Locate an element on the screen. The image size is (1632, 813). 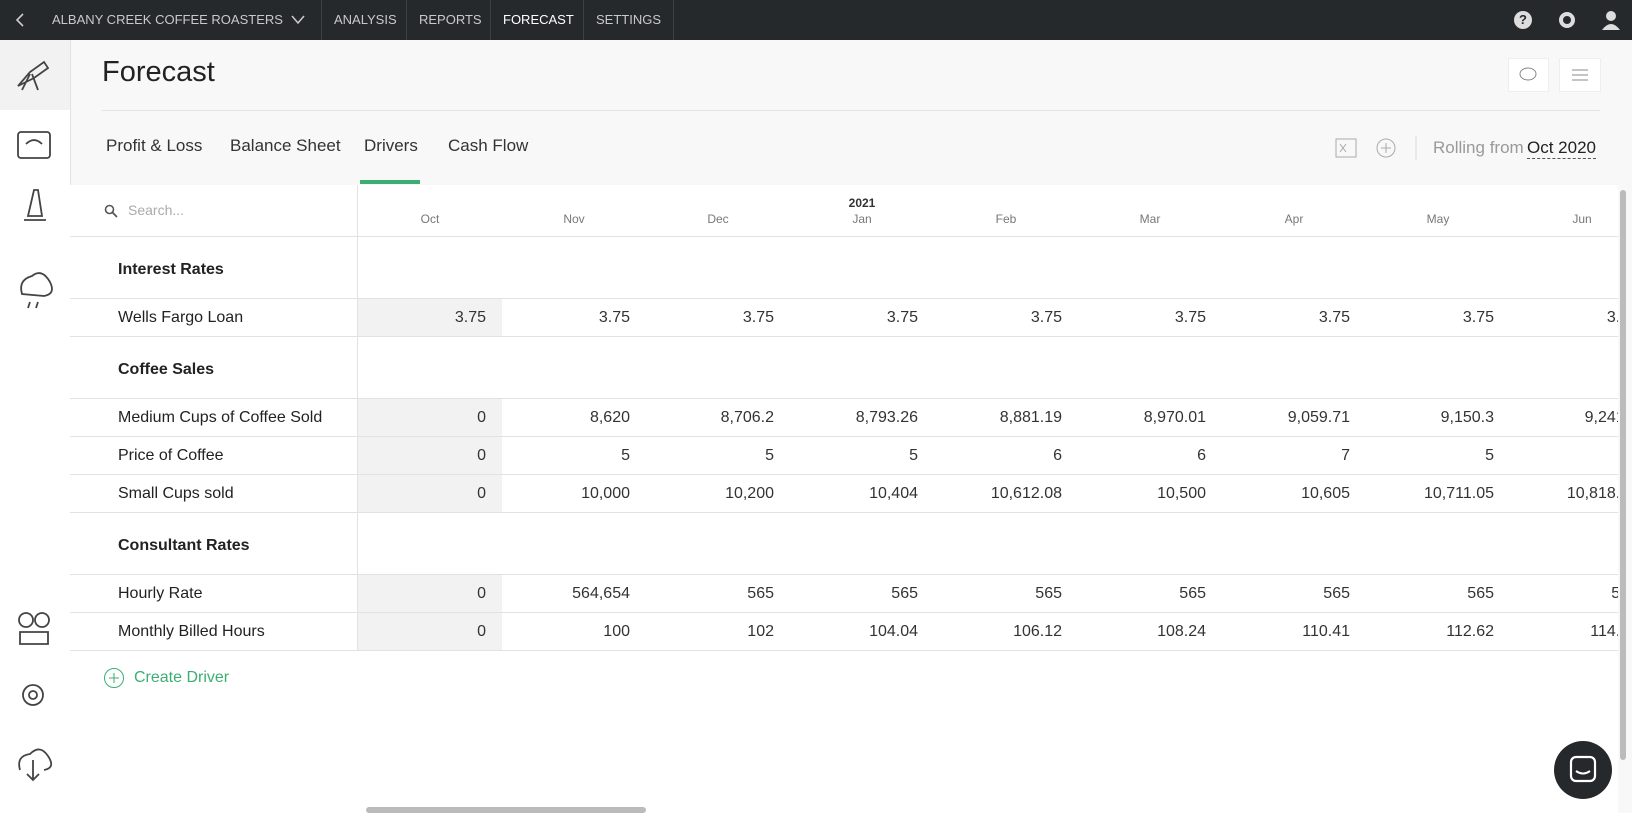
sidebar-icons is located at coordinates (35, 426).